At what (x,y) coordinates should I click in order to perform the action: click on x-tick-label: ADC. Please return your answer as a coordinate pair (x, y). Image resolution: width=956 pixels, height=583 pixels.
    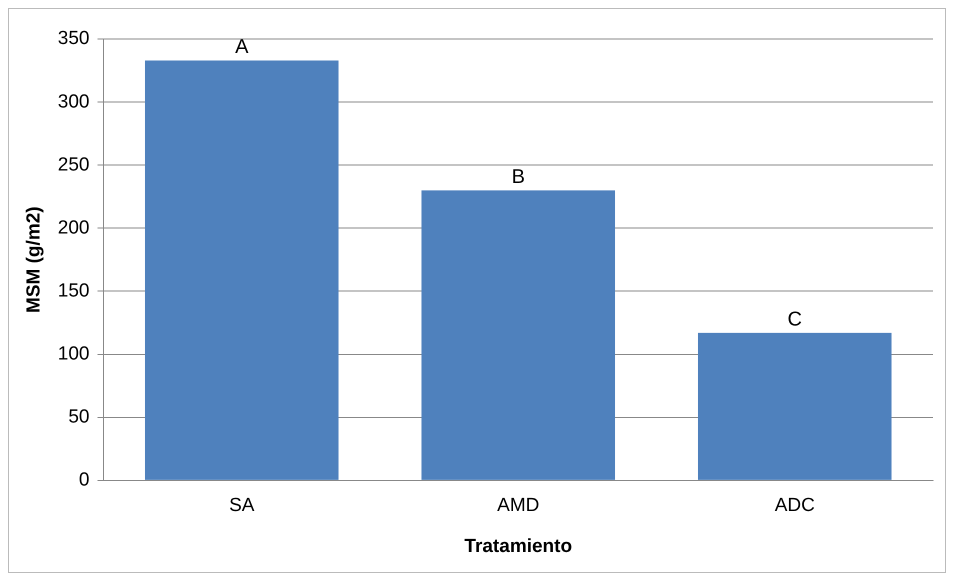
    Looking at the image, I should click on (794, 505).